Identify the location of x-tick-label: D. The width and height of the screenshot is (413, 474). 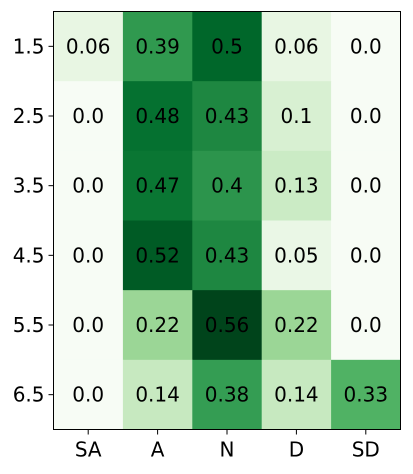
(296, 450).